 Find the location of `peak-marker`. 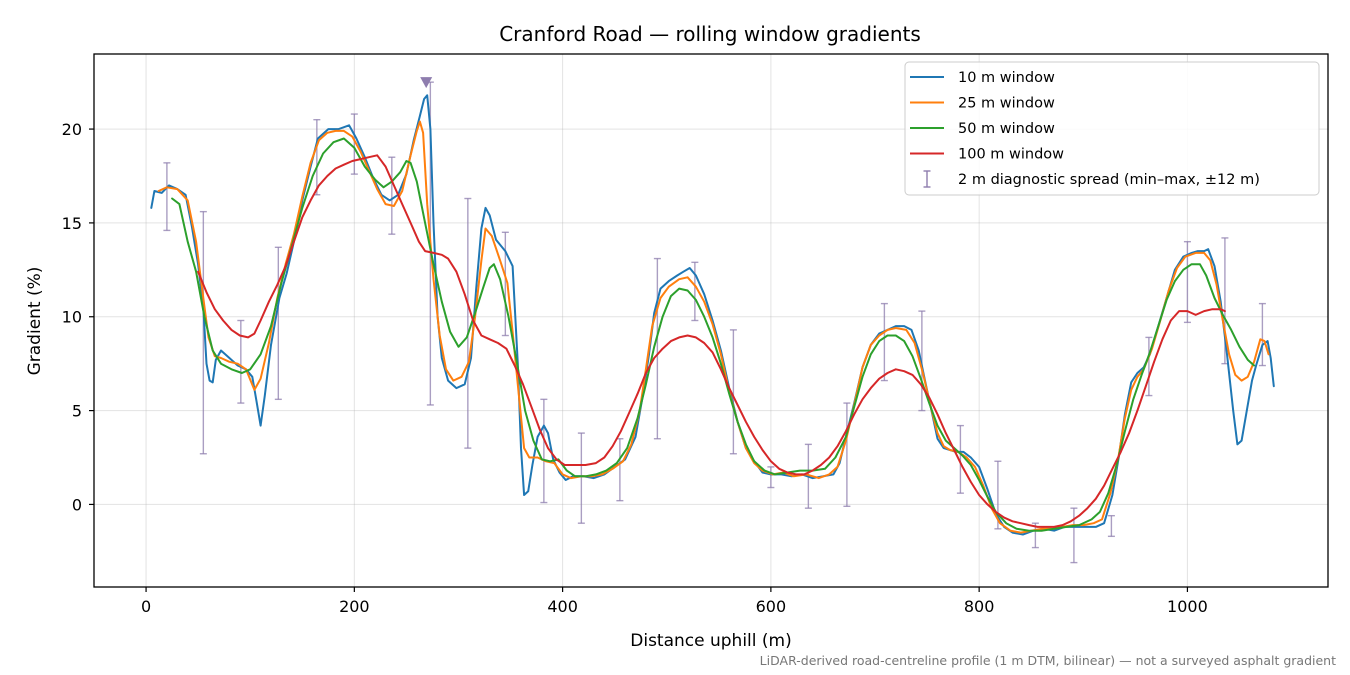

peak-marker is located at coordinates (426, 83).